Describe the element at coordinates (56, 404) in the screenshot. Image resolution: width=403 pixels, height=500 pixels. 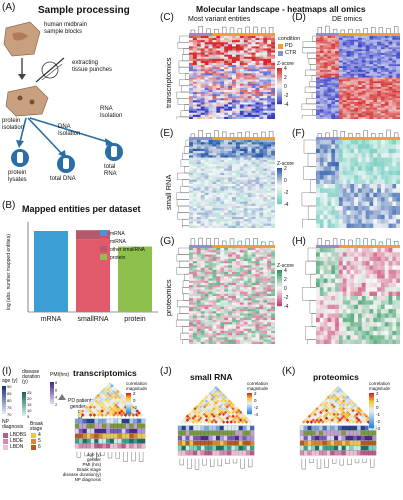
I see `legend-tick: 2` at that location.